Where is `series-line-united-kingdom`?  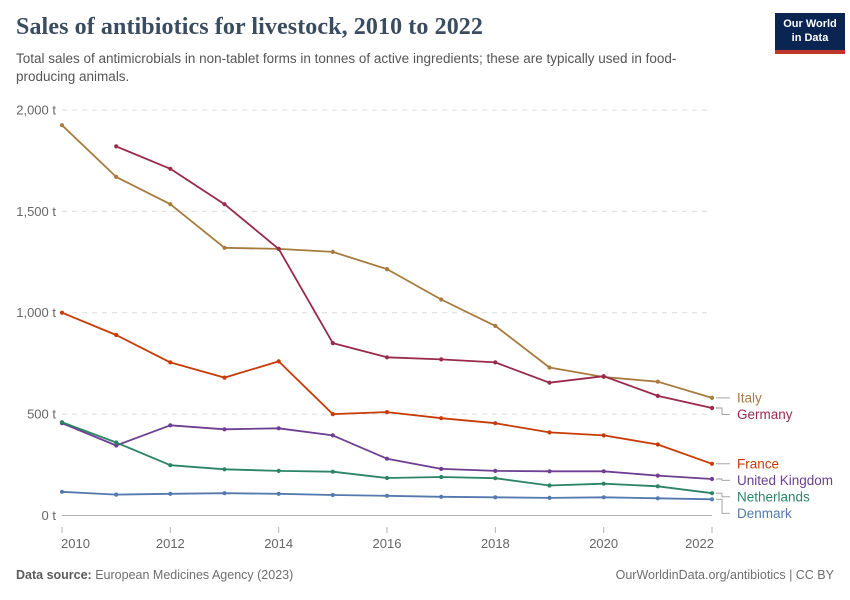 series-line-united-kingdom is located at coordinates (387, 451).